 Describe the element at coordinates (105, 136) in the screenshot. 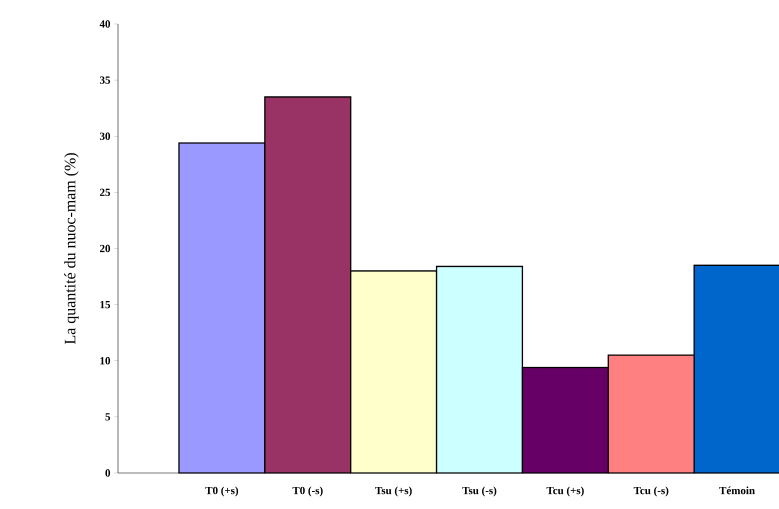

I see `y-tick-label: 30` at that location.